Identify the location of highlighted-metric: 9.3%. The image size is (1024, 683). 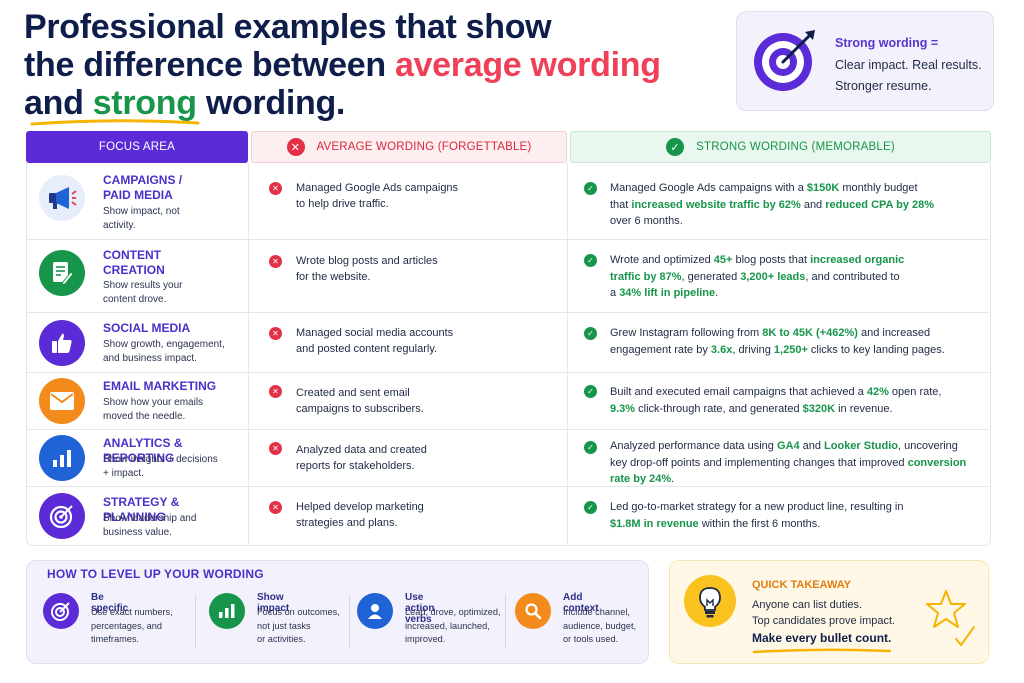
(623, 408).